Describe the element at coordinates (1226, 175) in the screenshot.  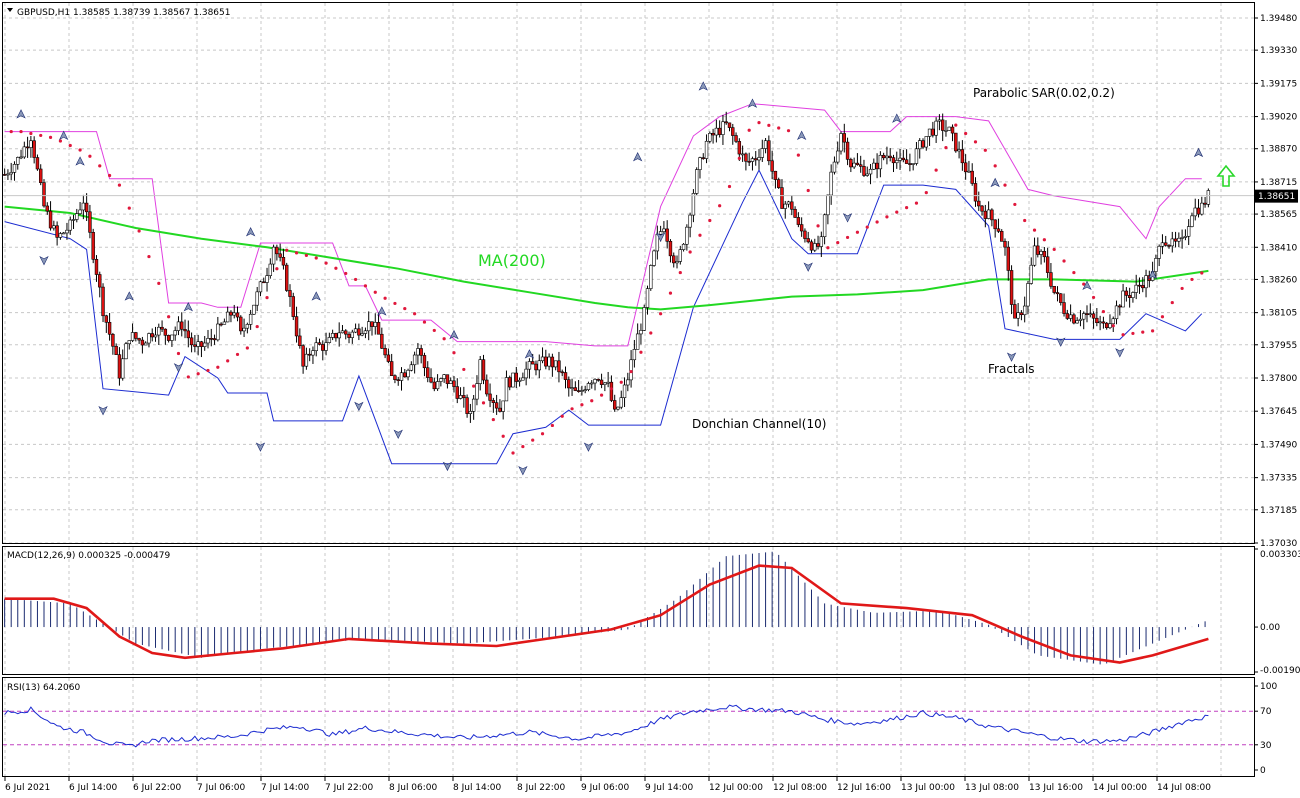
I see `up-arrow-icon` at that location.